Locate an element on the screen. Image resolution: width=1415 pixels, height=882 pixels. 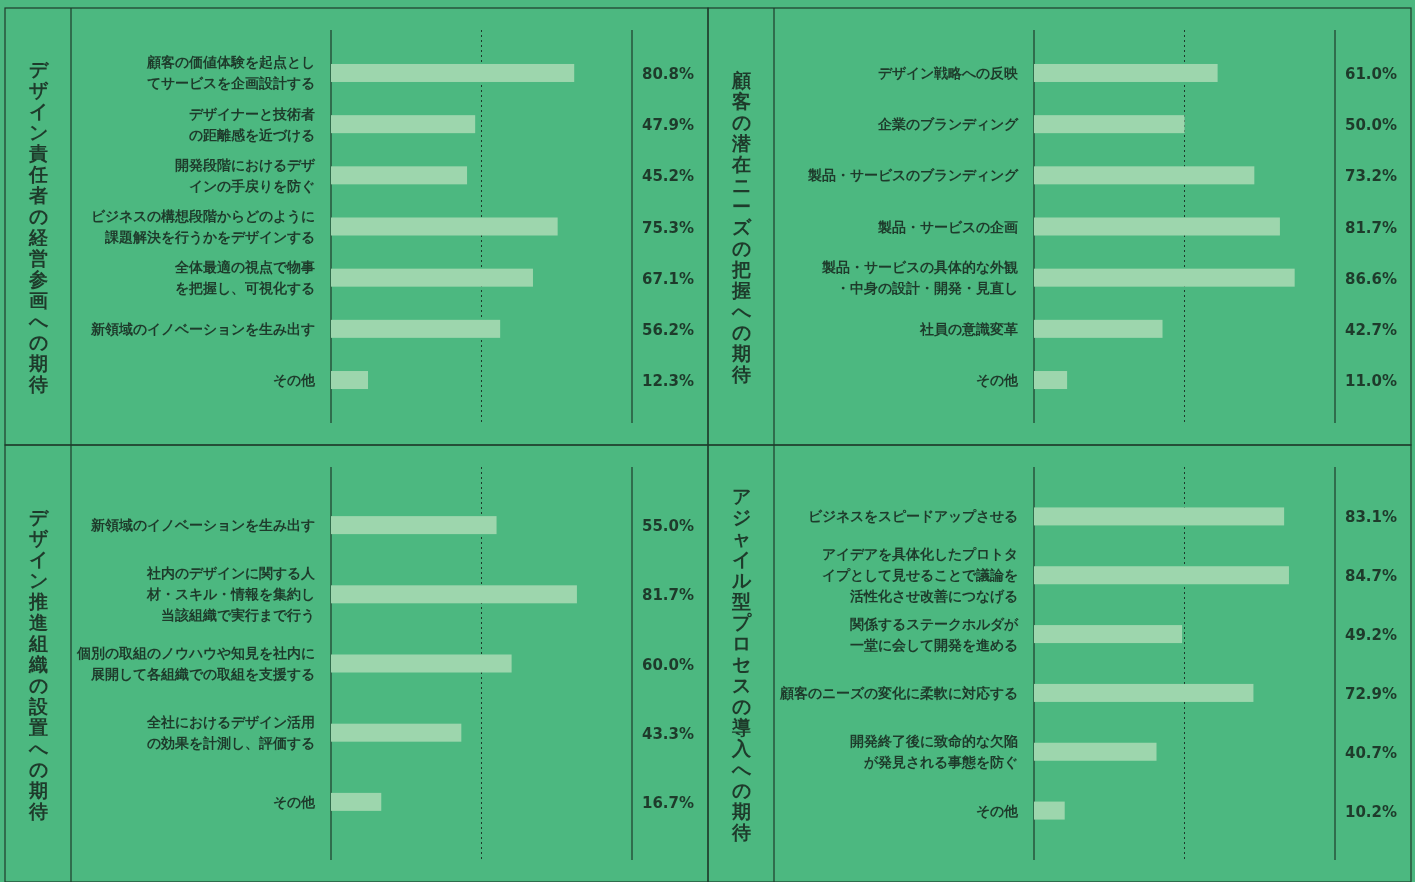
y-tick-label: 個別の取組のノウハウや知見を社内に展開して各組織での取組を支援する is located at coordinates (195, 663).